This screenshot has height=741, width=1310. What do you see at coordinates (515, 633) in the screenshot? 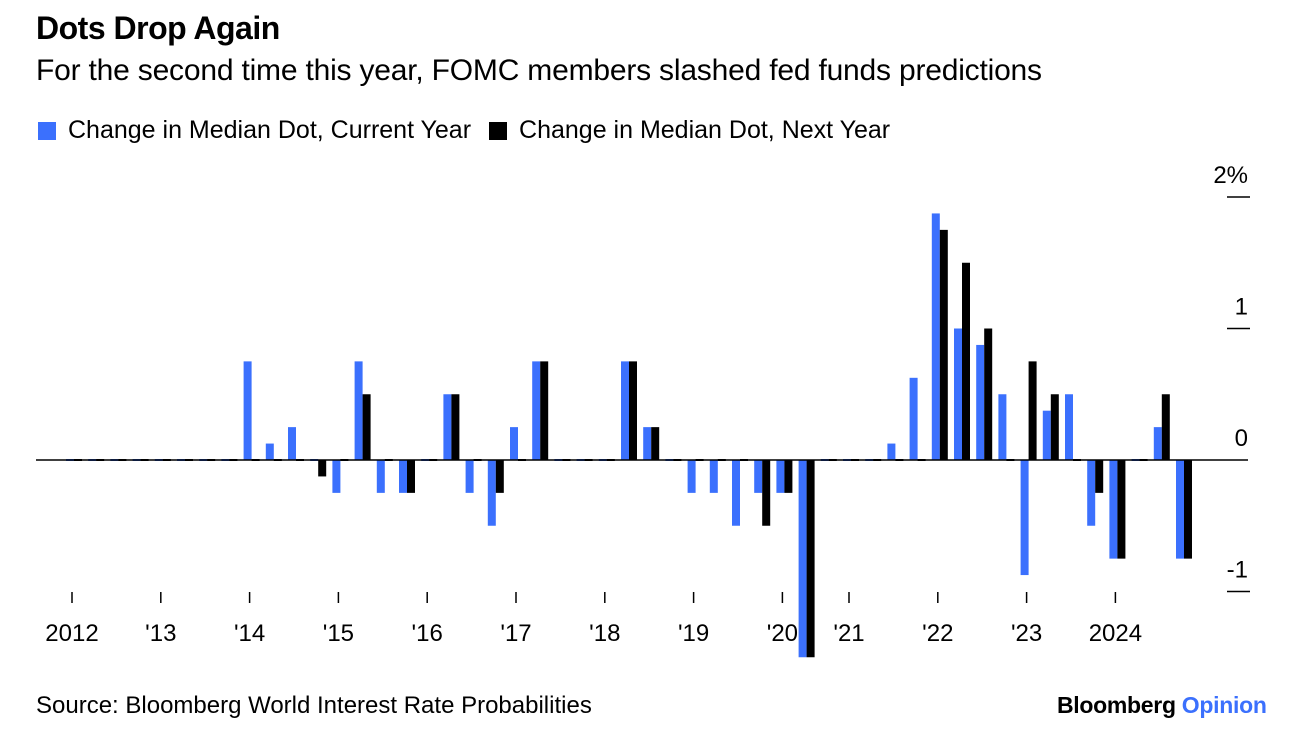
I see `x-tick-label: '17` at bounding box center [515, 633].